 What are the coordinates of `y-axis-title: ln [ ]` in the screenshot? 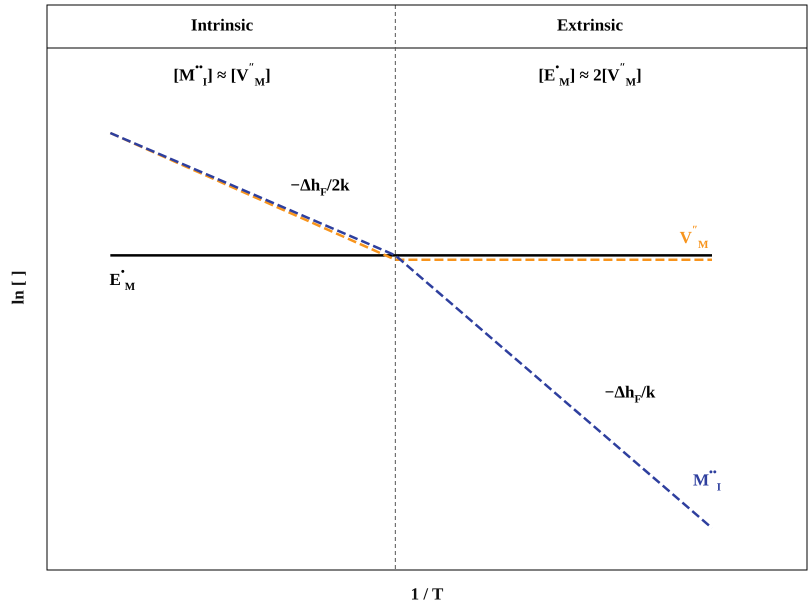 It's located at (18, 287).